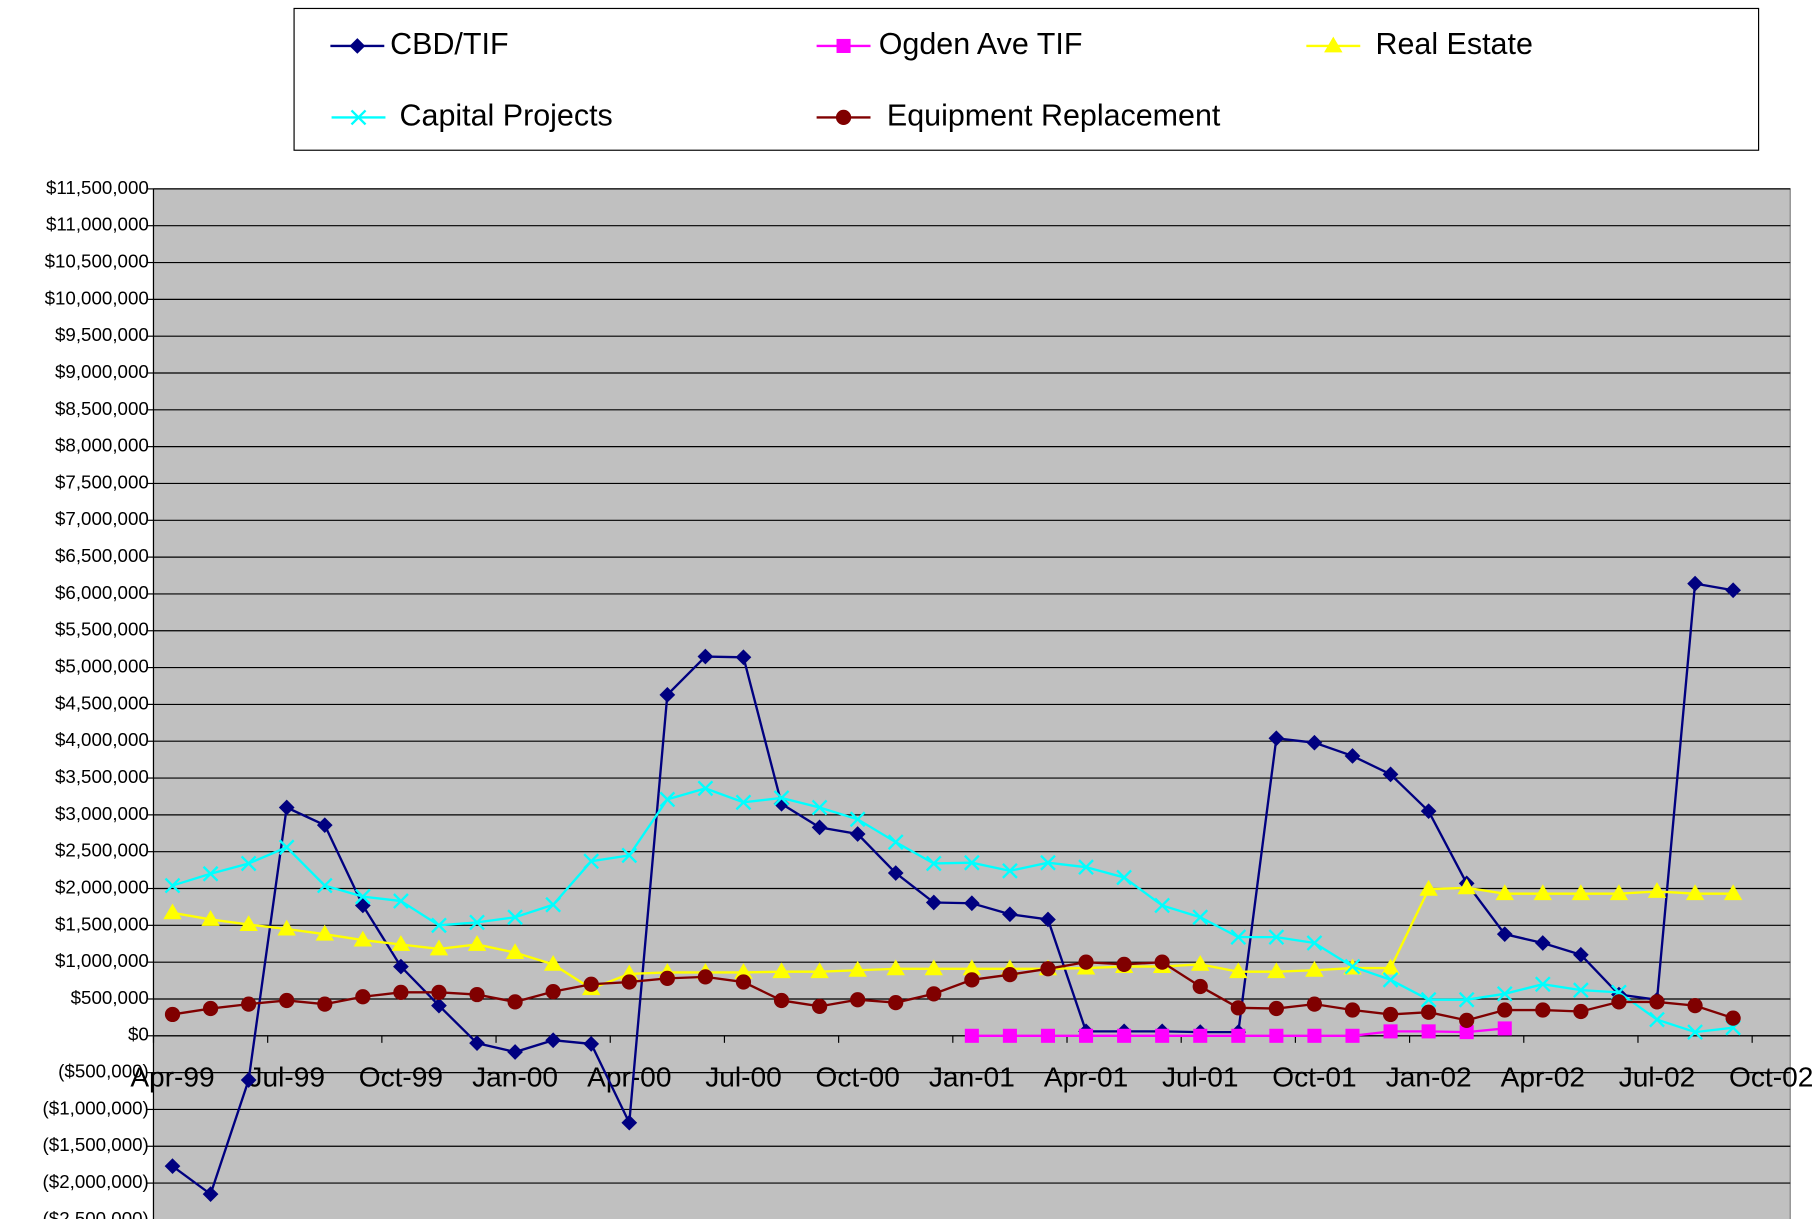  What do you see at coordinates (1086, 1077) in the screenshot?
I see `x-tick-label: Apr-01` at bounding box center [1086, 1077].